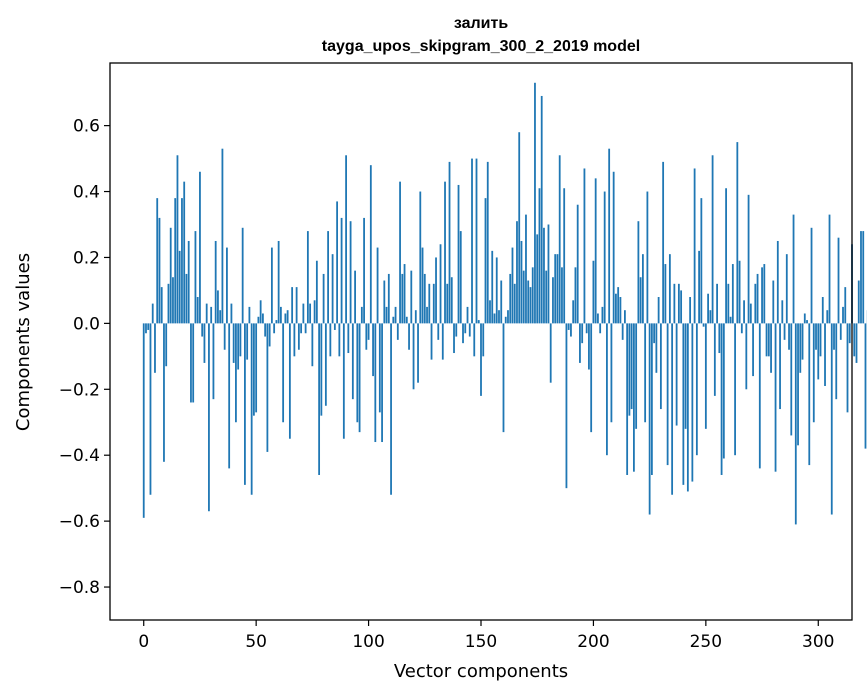 Image resolution: width=867 pixels, height=696 pixels. What do you see at coordinates (481, 642) in the screenshot?
I see `x-tick-label: 150` at bounding box center [481, 642].